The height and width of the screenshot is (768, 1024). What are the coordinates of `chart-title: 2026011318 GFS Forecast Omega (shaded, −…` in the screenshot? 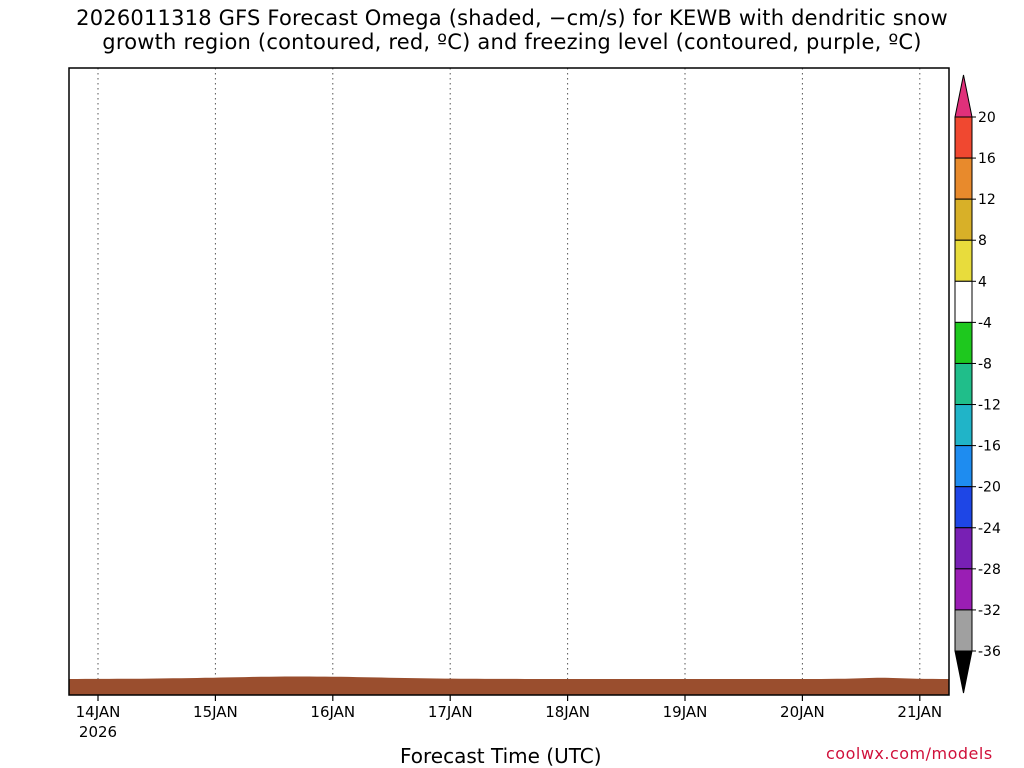 It's located at (512, 30).